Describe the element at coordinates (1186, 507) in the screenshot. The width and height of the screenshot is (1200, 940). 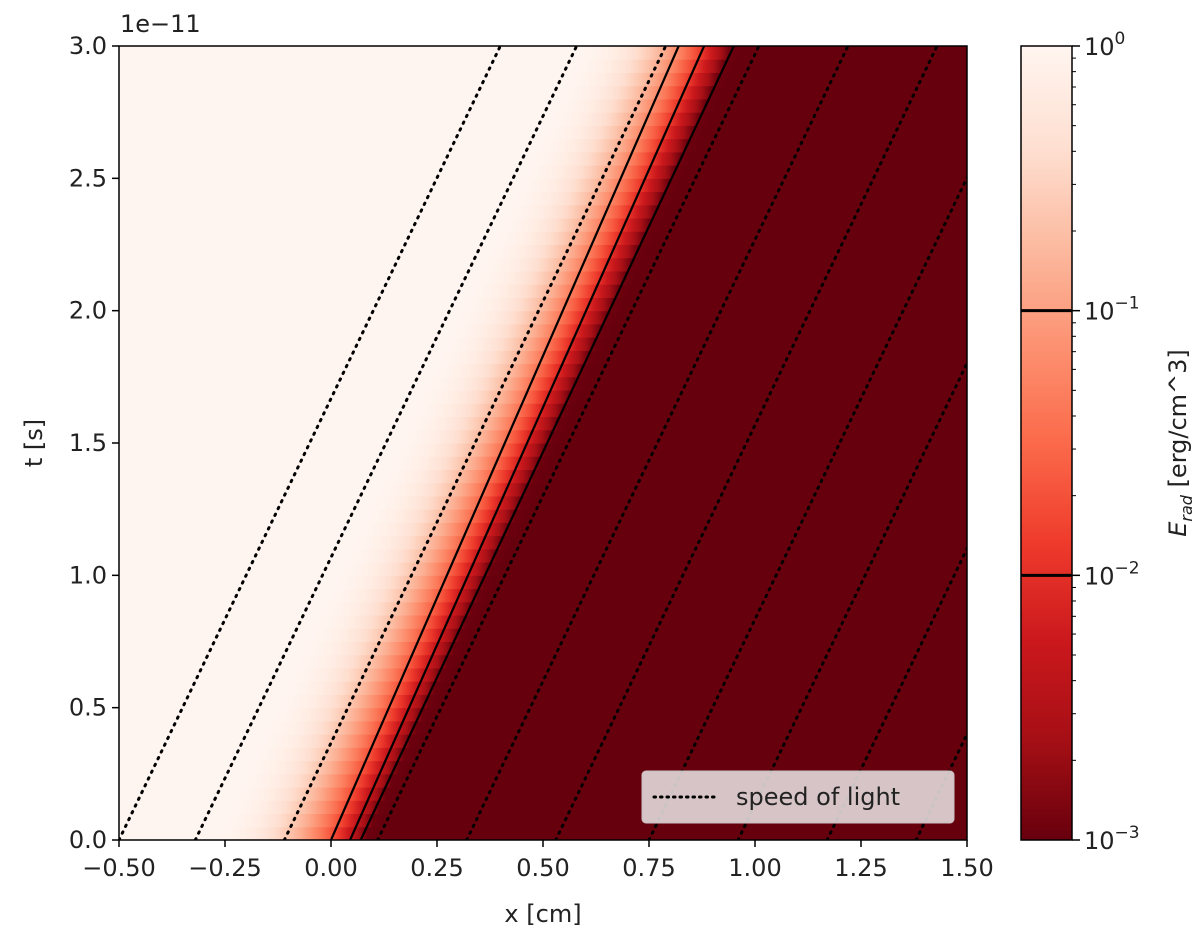
I see `colorbar-label-subscript: rad` at that location.